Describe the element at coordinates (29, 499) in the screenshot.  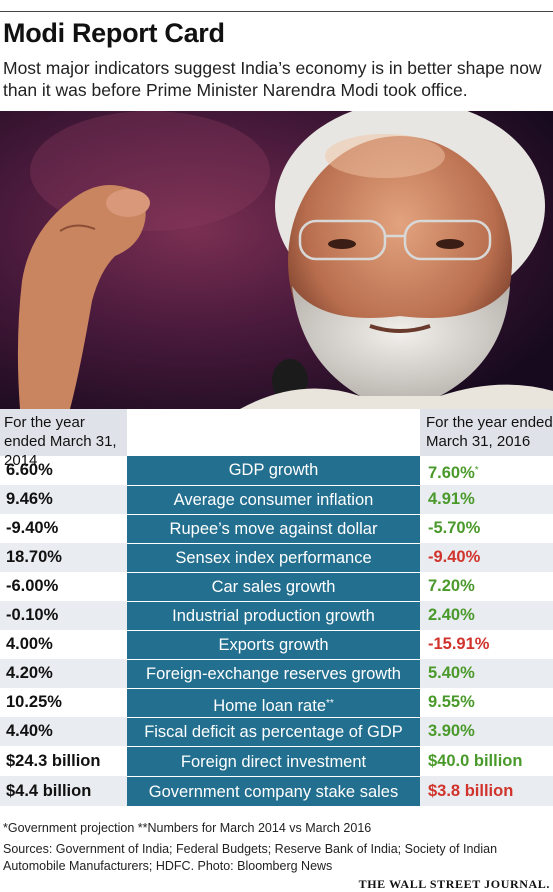
I see `value-2014: 9.46%` at that location.